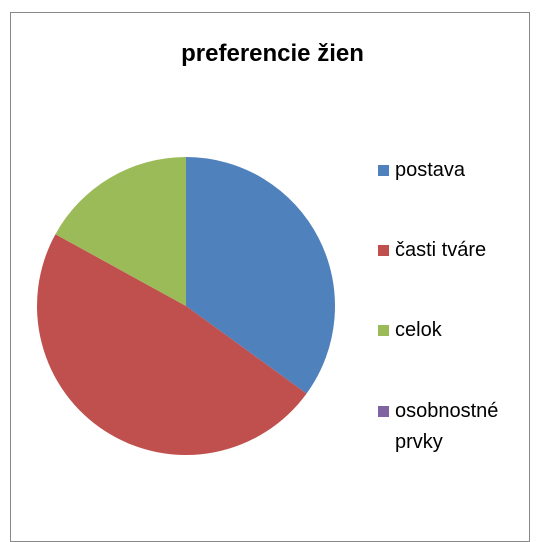 Image resolution: width=545 pixels, height=542 pixels. I want to click on legend-item: osobnostné prvky, so click(451, 427).